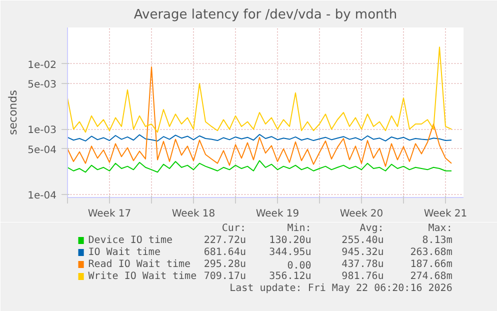 The width and height of the screenshot is (497, 311). Describe the element at coordinates (110, 214) in the screenshot. I see `x-tick-label: Week 17` at that location.